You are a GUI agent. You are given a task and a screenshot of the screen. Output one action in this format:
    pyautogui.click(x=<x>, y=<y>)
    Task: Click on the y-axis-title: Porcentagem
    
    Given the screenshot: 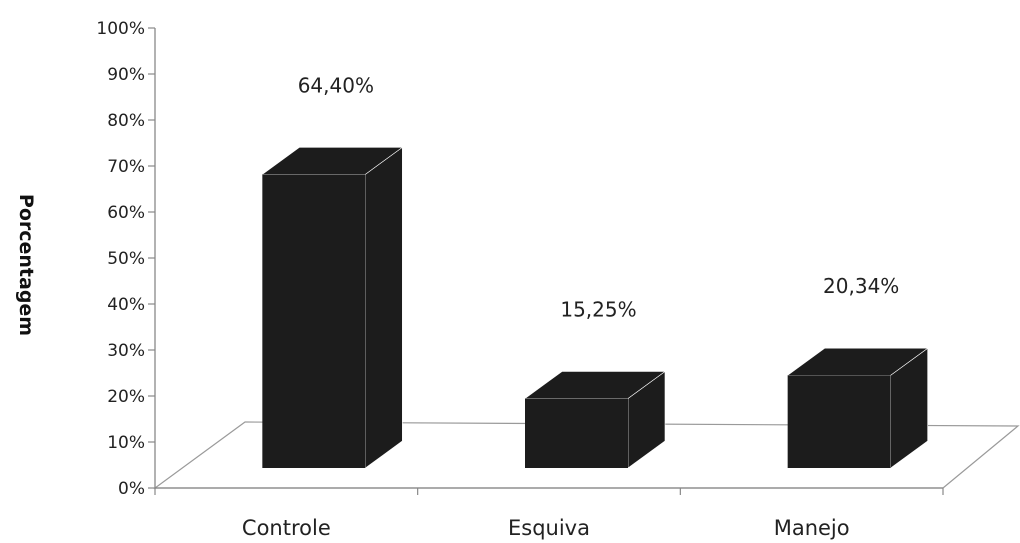 What is the action you would take?
    pyautogui.click(x=26, y=265)
    